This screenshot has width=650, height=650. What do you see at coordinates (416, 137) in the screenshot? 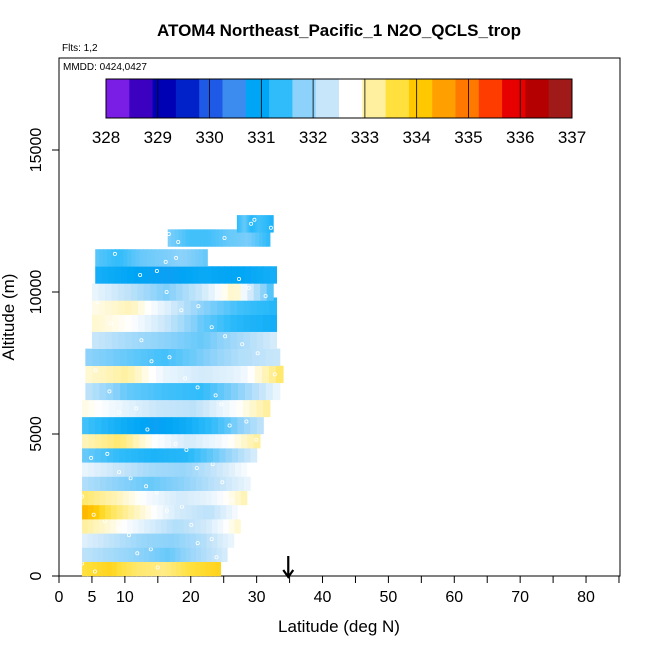
I see `colorbar-tick-label: 334` at bounding box center [416, 137].